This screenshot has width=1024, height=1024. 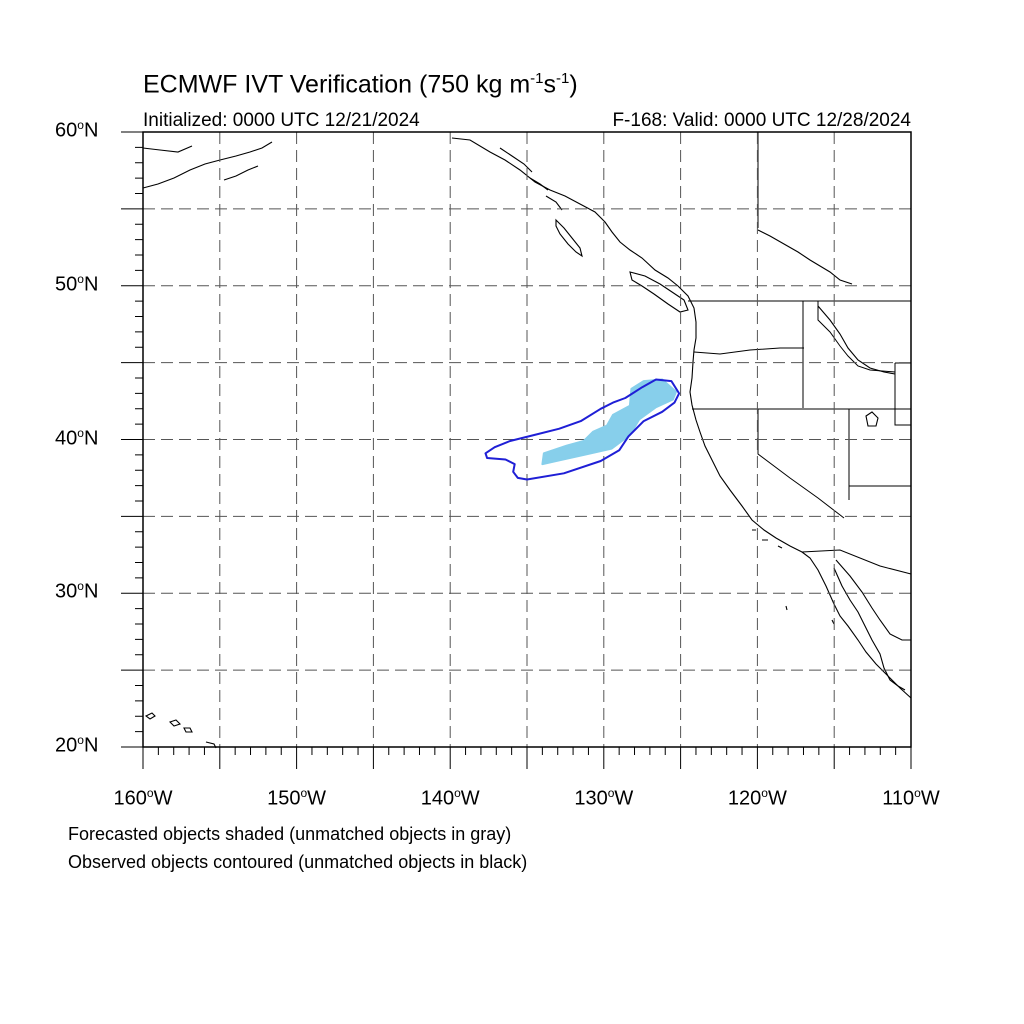 What do you see at coordinates (873, 600) in the screenshot?
I see `coastline-gulf-of-california` at bounding box center [873, 600].